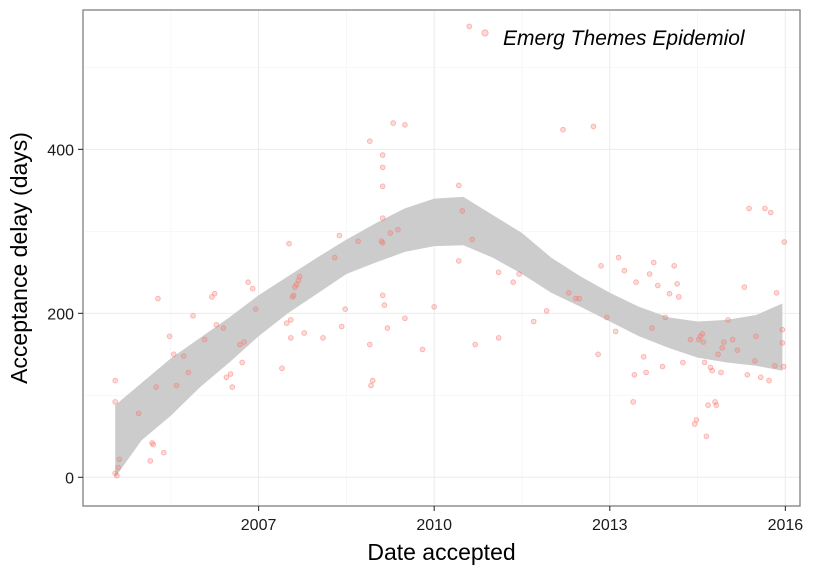 The width and height of the screenshot is (825, 570). I want to click on y-tick-label: 0, so click(69, 478).